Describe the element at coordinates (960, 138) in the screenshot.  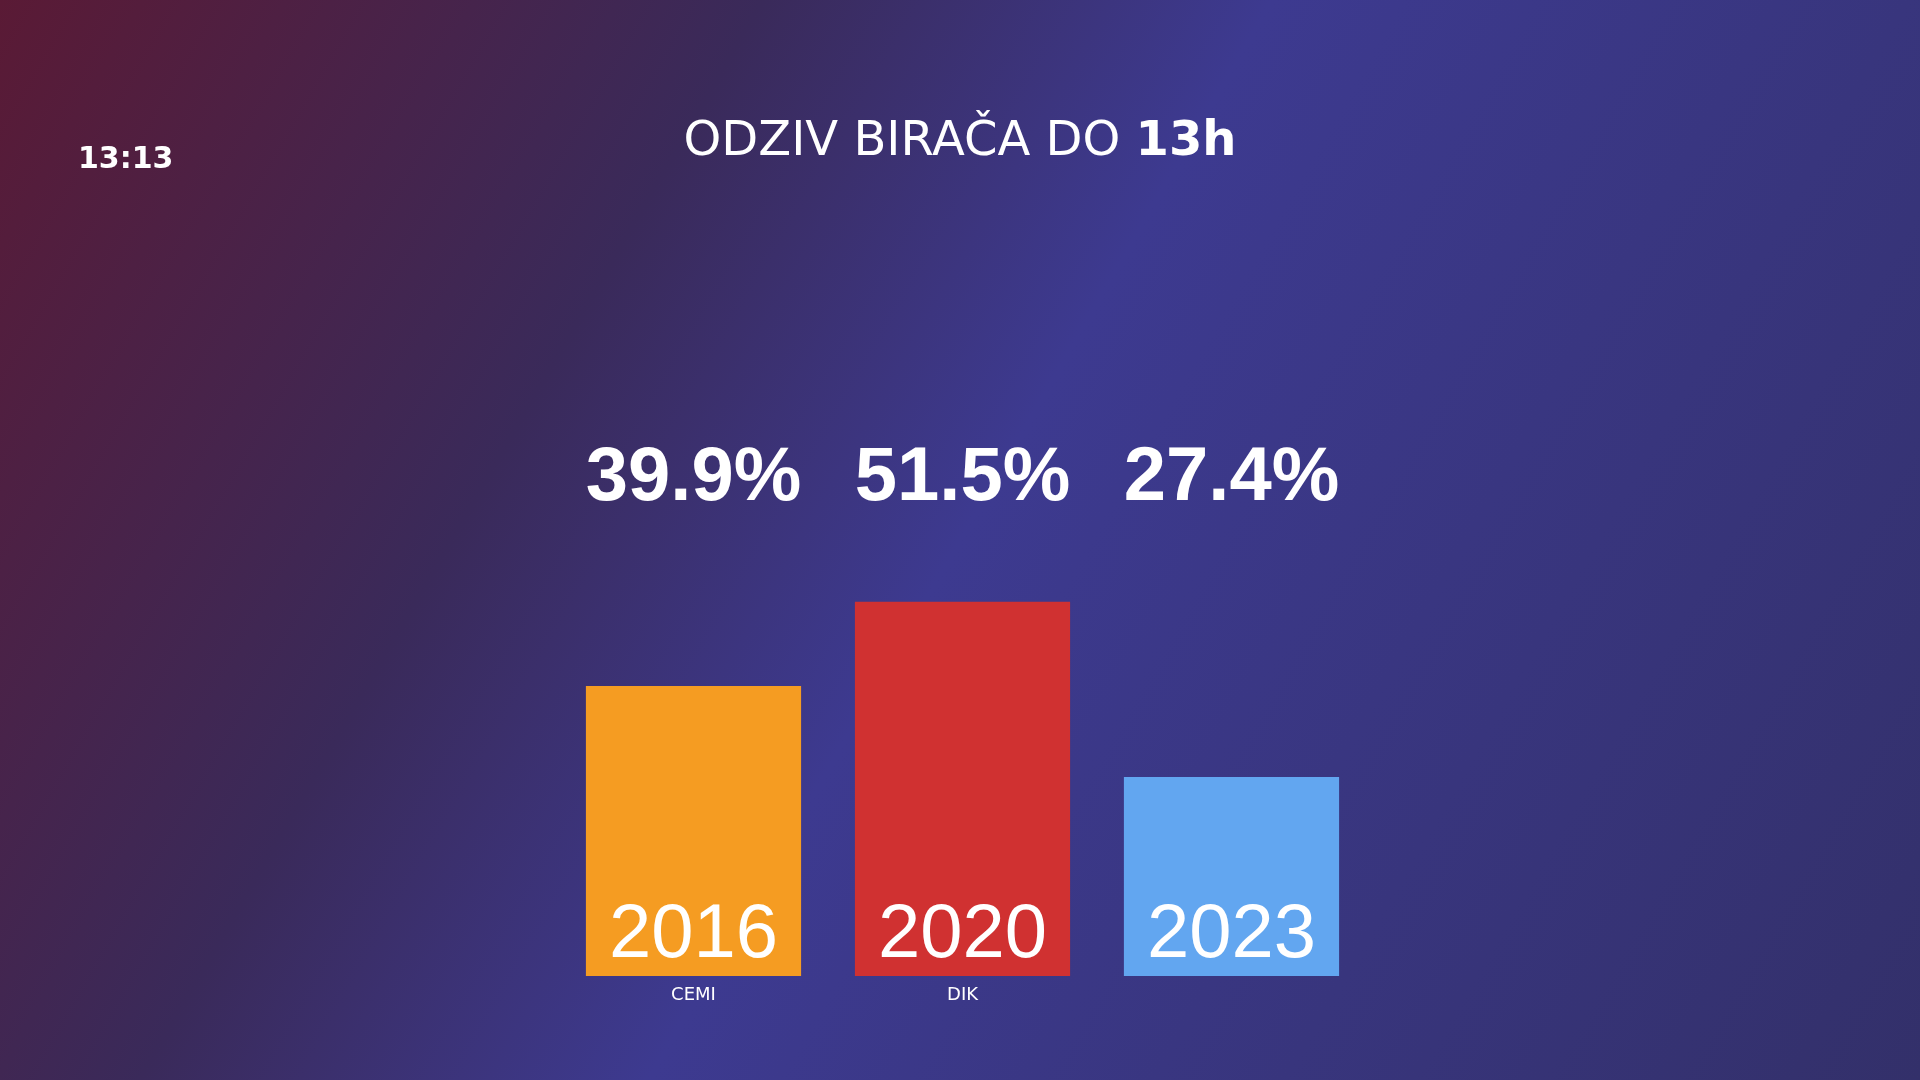
I see `chart-title: ODZIV BIRAČA DO 13h` at that location.